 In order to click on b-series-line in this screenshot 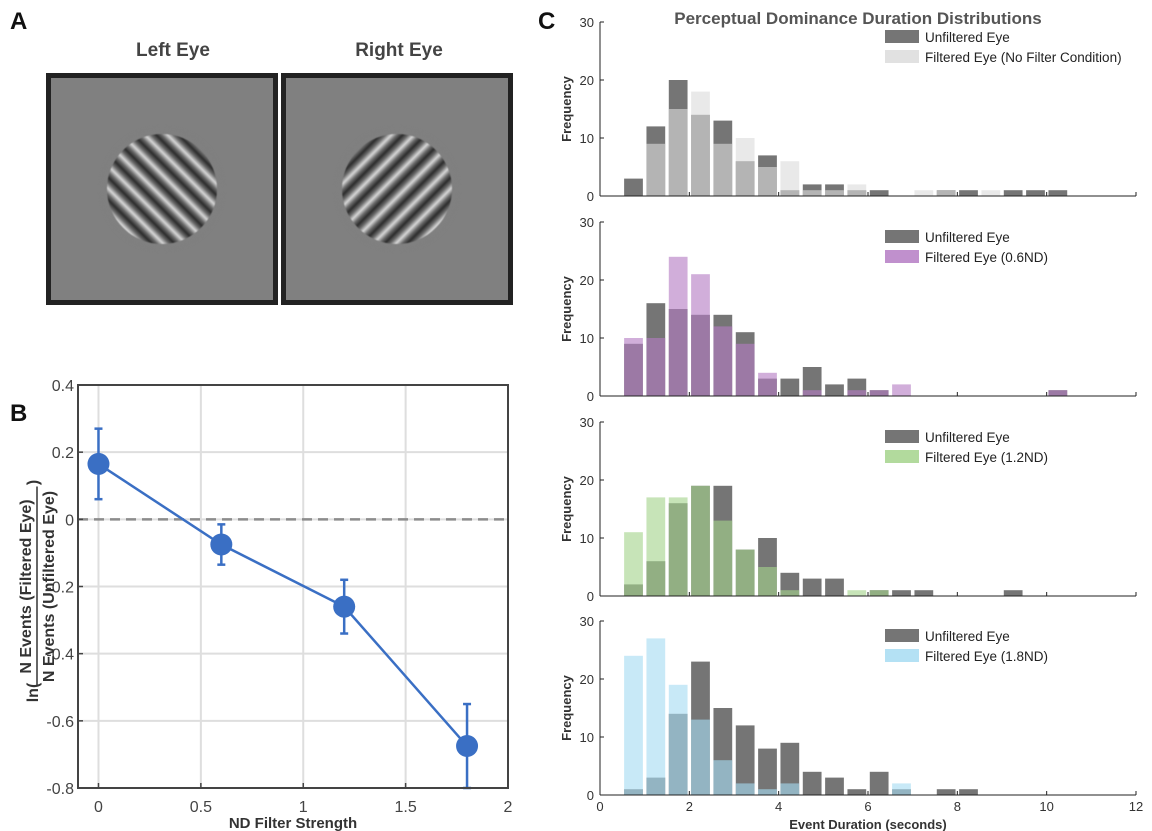, I will do `click(282, 604)`.